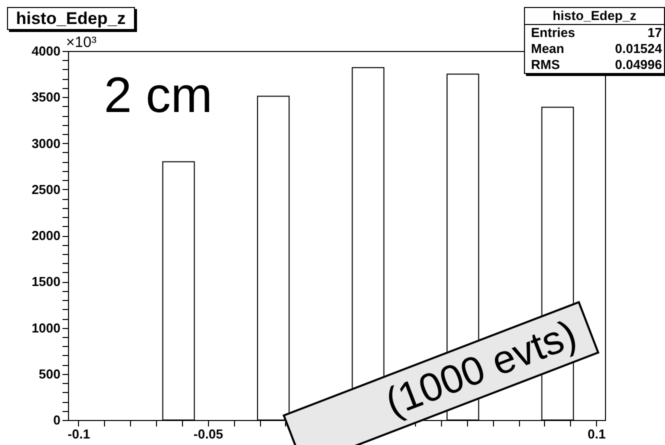  Describe the element at coordinates (481, 369) in the screenshot. I see `annotation: (1000 evts)` at that location.